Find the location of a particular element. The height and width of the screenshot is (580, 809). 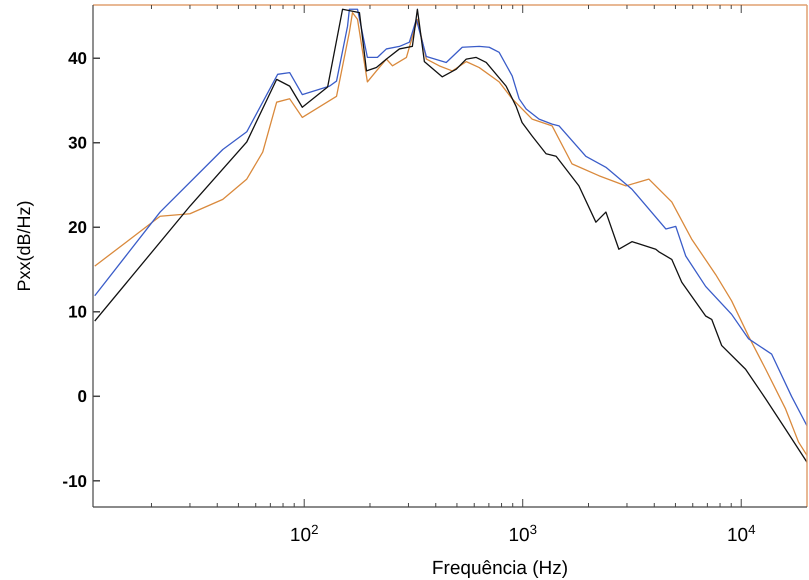

y-tick-label: 40 is located at coordinates (77, 58).